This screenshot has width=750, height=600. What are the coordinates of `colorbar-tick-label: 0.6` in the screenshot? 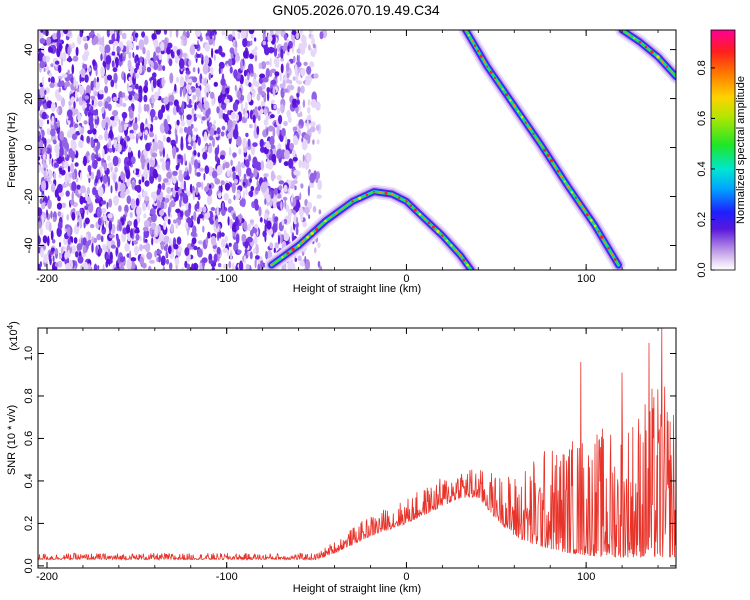 It's located at (702, 118).